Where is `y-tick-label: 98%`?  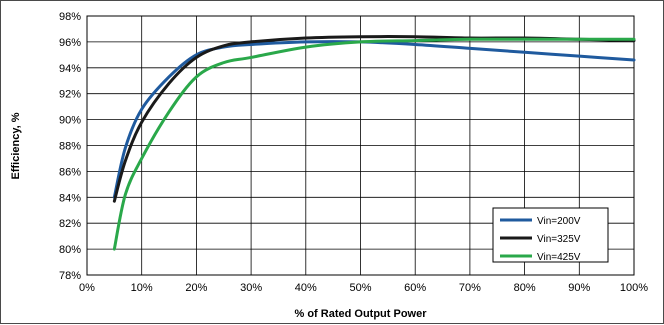 y-tick-label: 98% is located at coordinates (70, 17).